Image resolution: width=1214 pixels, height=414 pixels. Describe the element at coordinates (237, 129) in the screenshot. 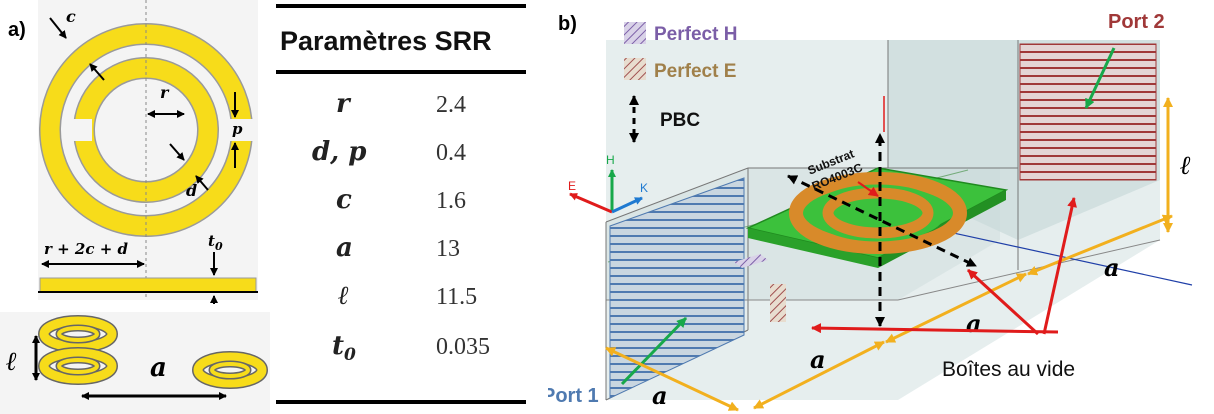

I see `label-p: p` at that location.